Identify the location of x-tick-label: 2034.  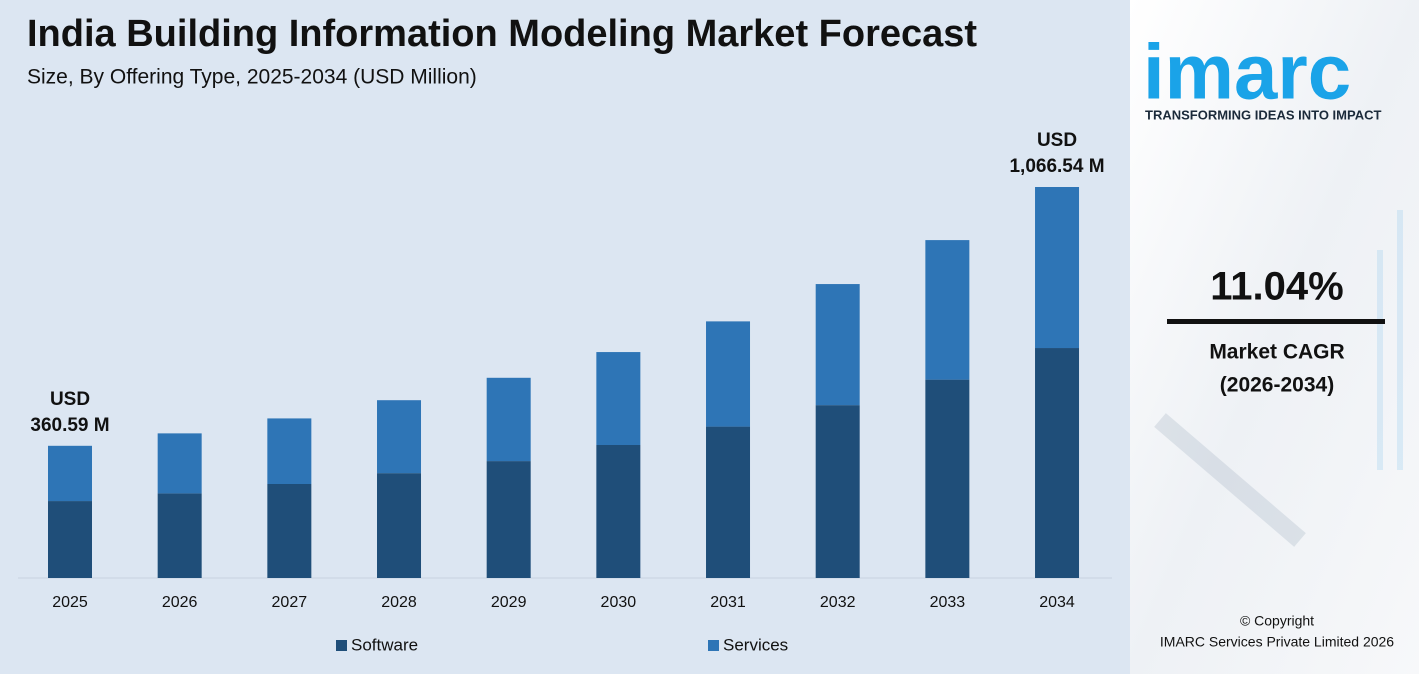
(1057, 602).